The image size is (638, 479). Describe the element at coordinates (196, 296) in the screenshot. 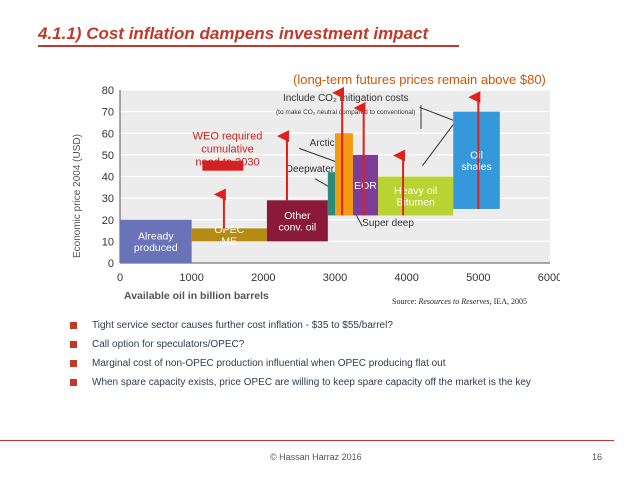

I see `x-axis-label: Available oil in billion barrels` at that location.